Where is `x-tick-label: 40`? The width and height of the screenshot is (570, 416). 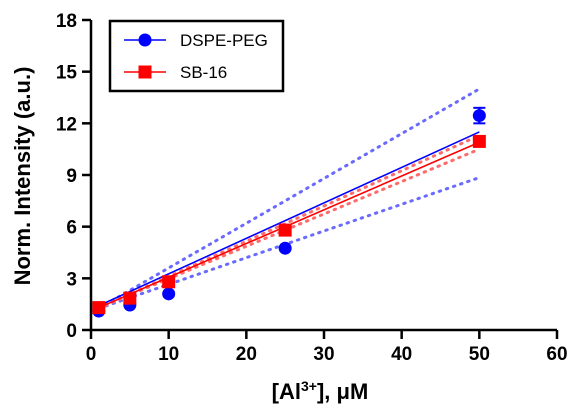
x-tick-label: 40 is located at coordinates (401, 354).